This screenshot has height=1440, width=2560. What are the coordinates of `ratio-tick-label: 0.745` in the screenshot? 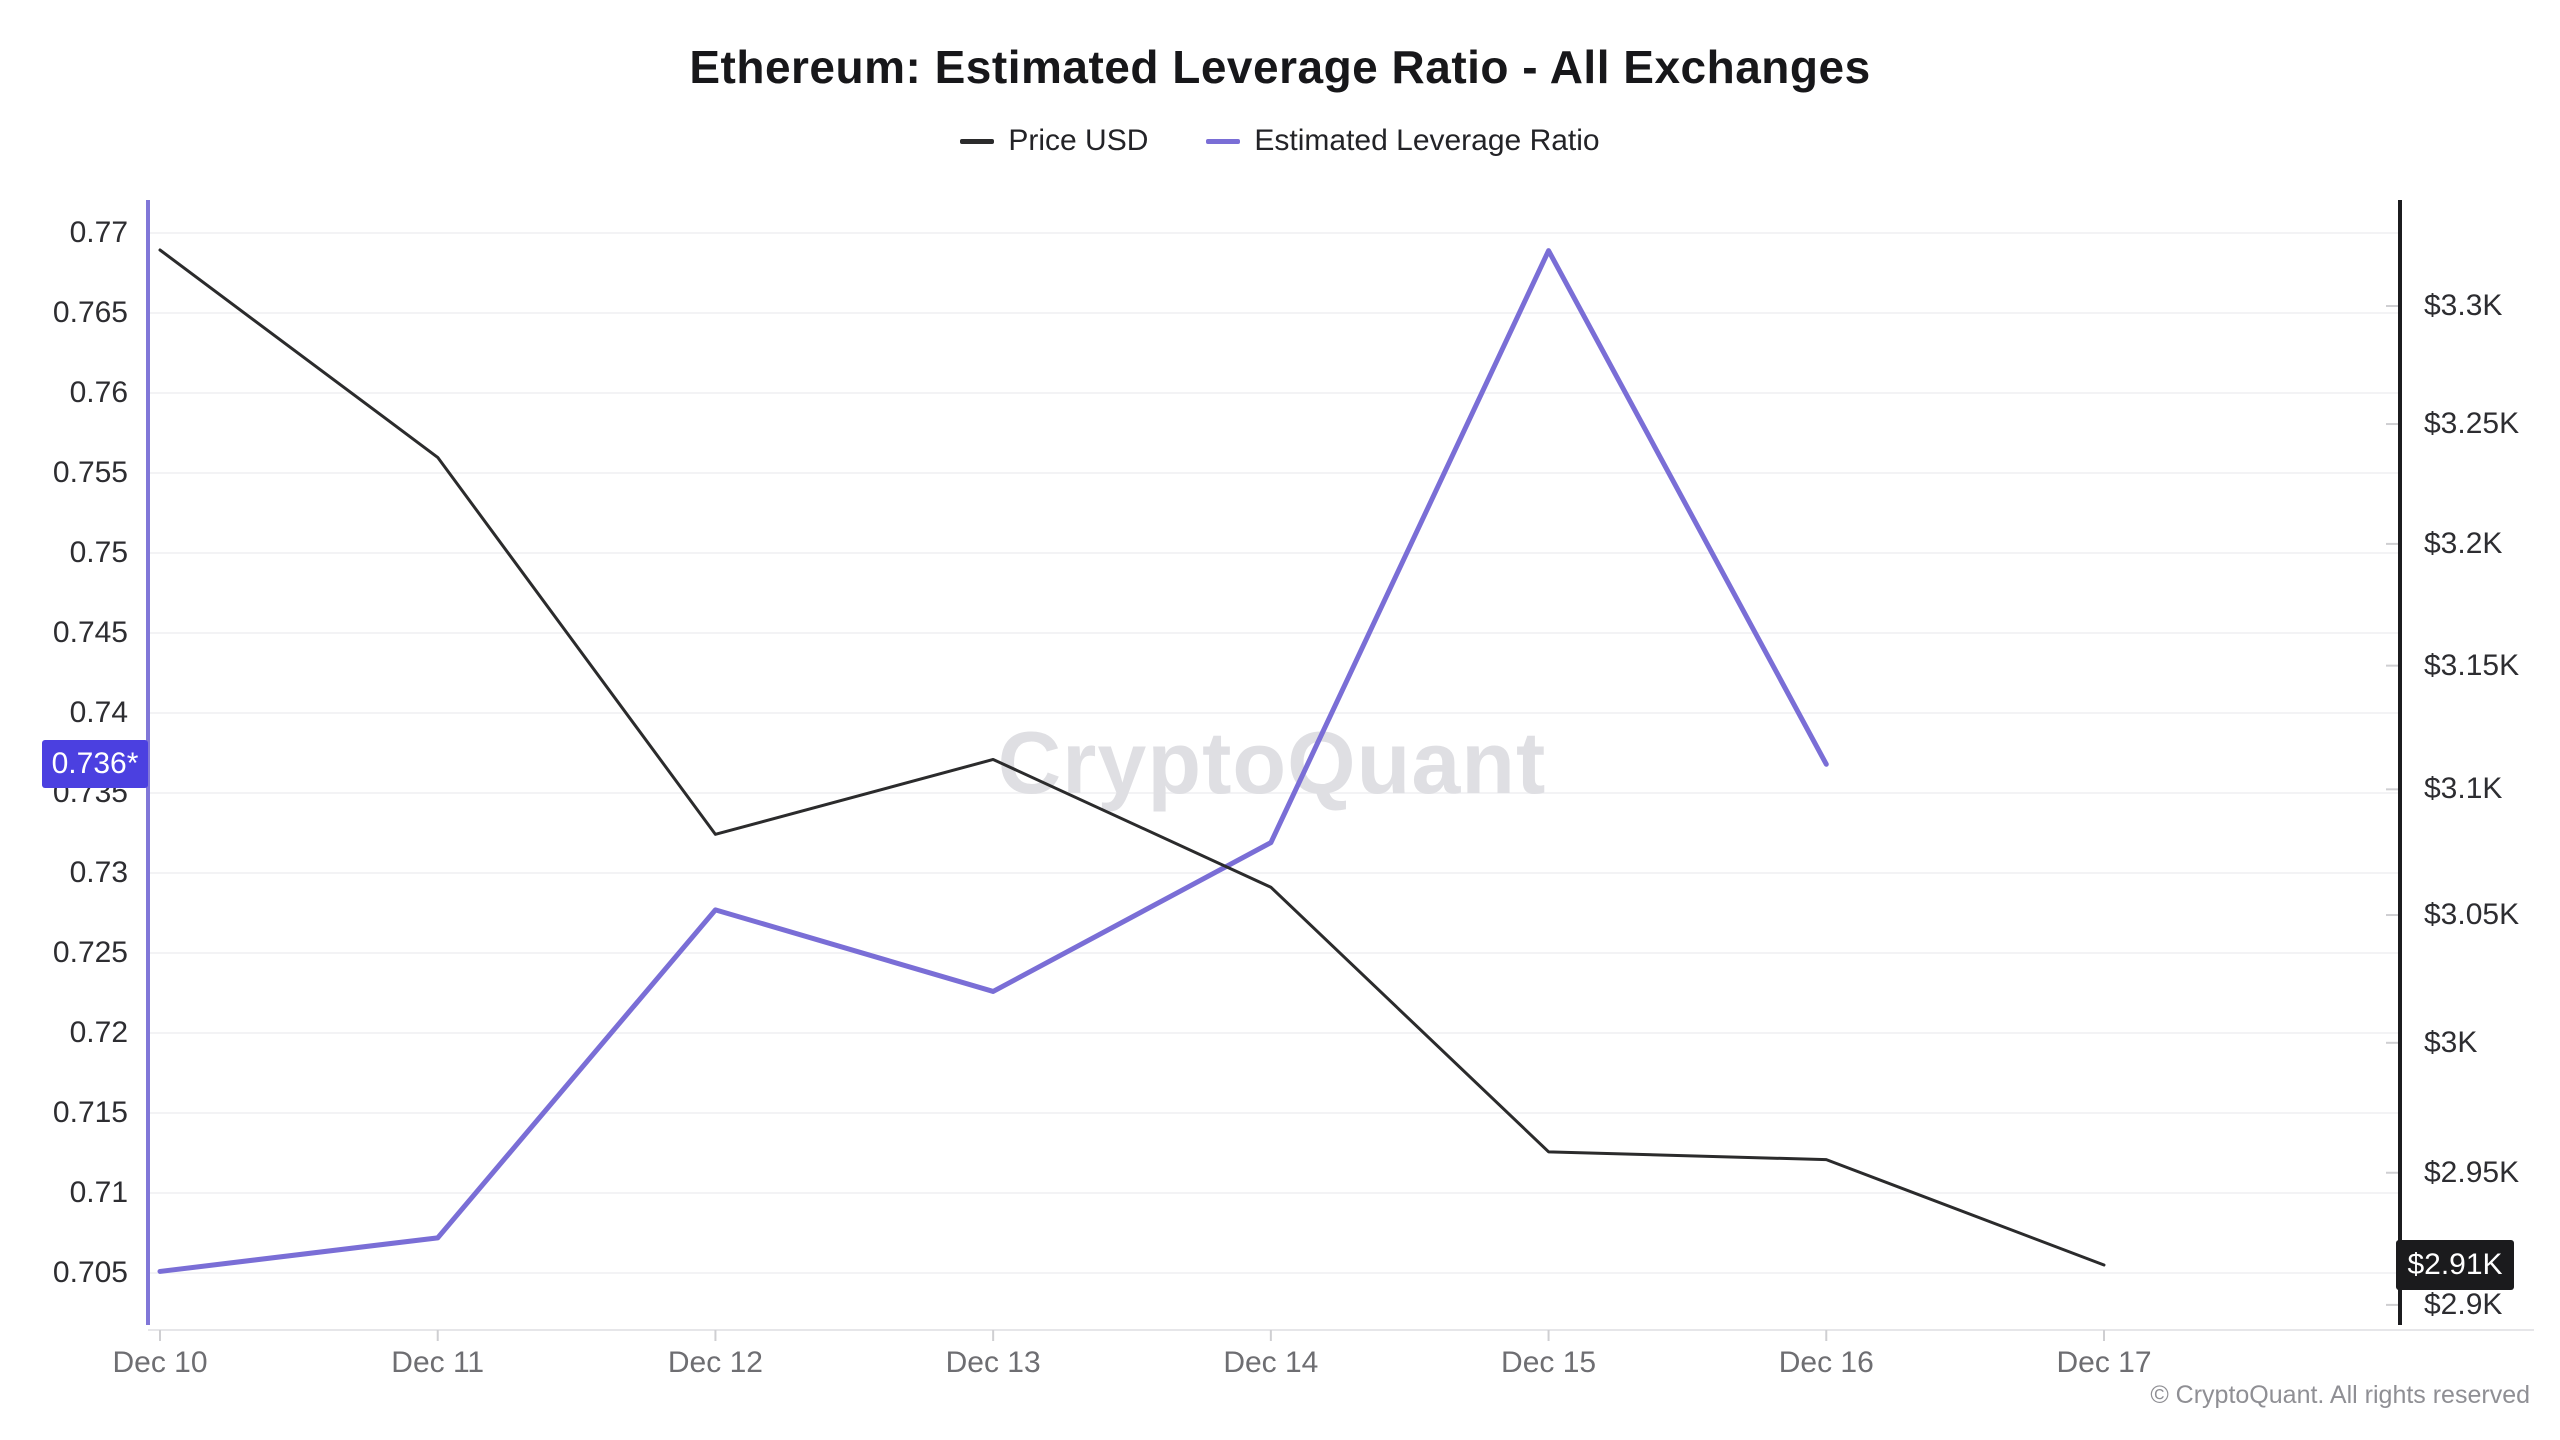 It's located at (90, 633).